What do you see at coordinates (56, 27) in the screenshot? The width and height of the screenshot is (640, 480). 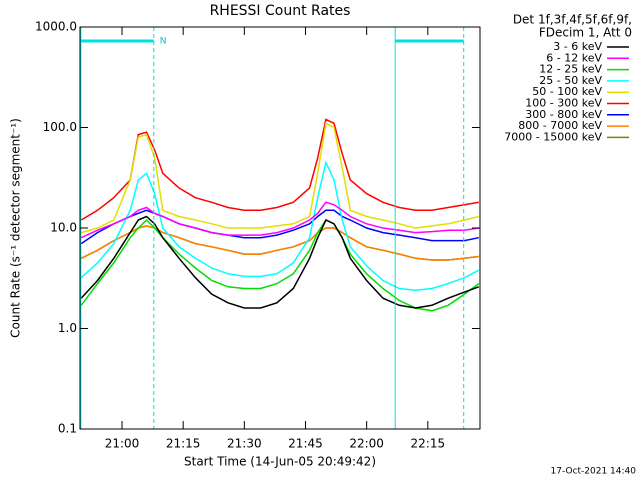 I see `y-tick-label: 1000.0` at bounding box center [56, 27].